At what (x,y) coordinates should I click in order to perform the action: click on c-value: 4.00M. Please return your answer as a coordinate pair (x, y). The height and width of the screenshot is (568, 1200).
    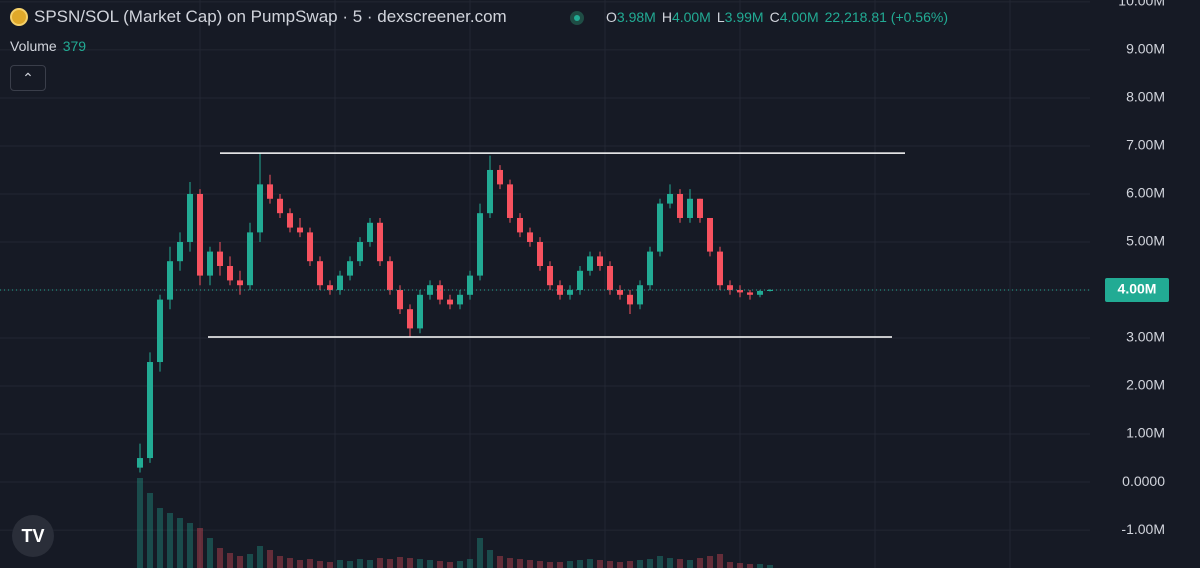
    Looking at the image, I should click on (799, 17).